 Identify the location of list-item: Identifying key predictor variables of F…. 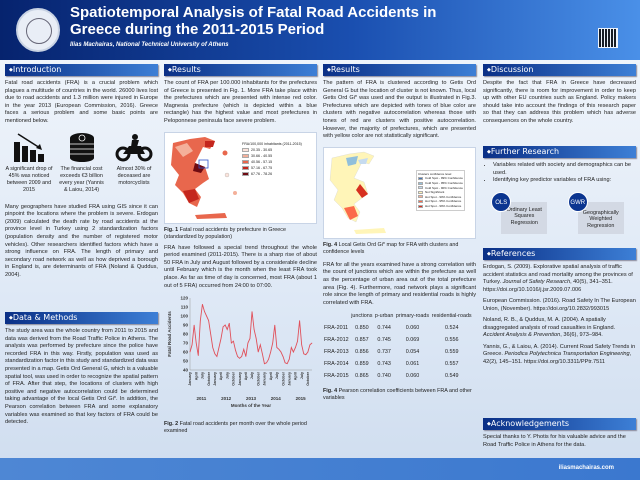
(564, 181).